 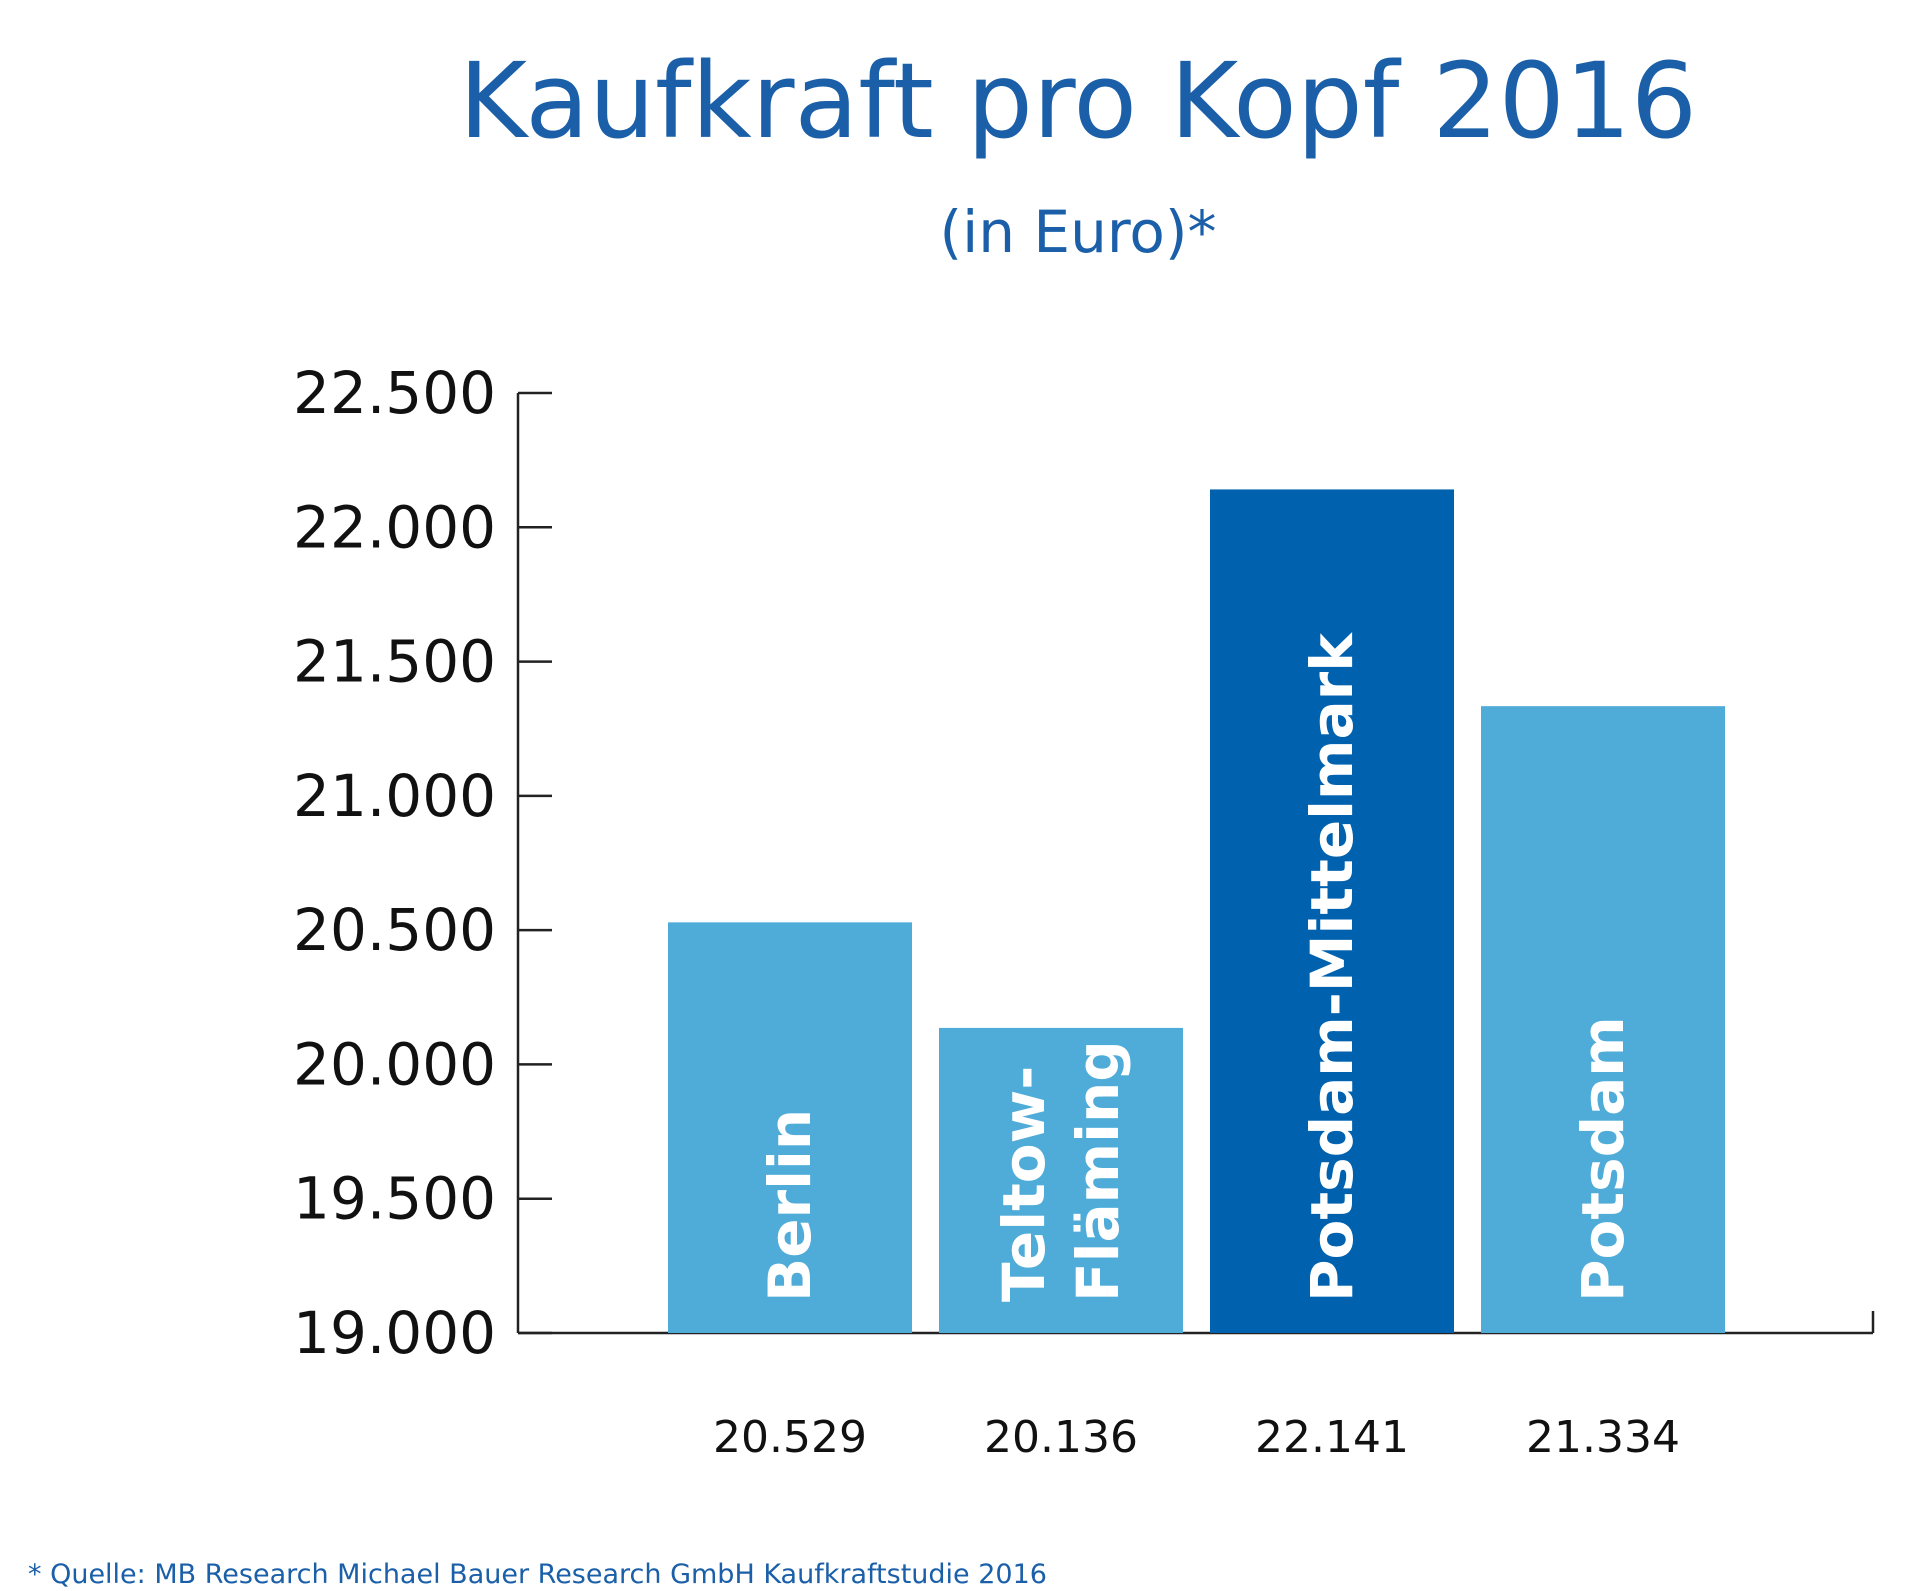 I want to click on chart-title: Kaufkraft pro Kopf 2016, so click(x=1078, y=101).